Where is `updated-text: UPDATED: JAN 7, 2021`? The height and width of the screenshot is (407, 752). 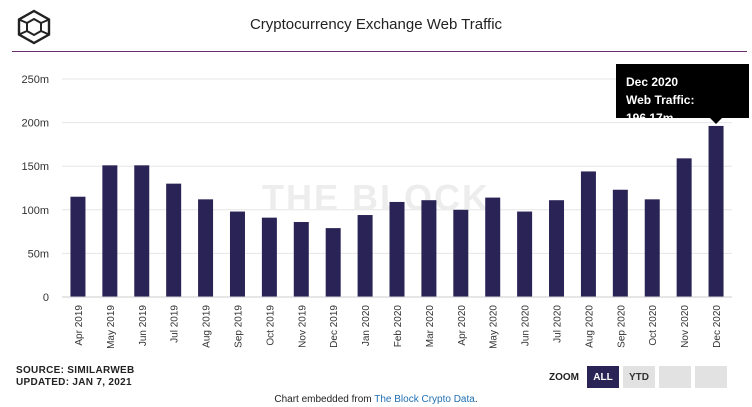 updated-text: UPDATED: JAN 7, 2021 is located at coordinates (74, 382).